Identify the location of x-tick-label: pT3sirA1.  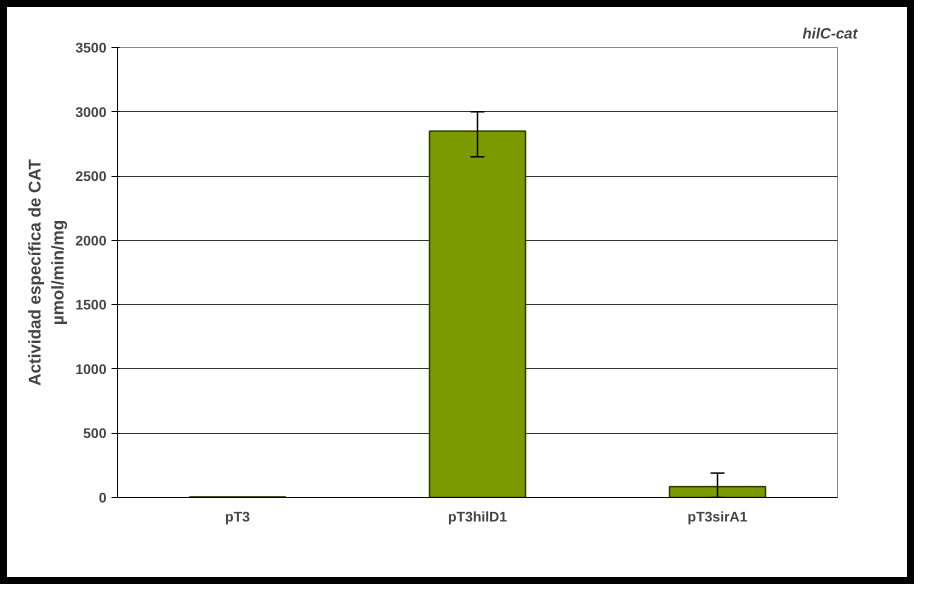
(718, 516).